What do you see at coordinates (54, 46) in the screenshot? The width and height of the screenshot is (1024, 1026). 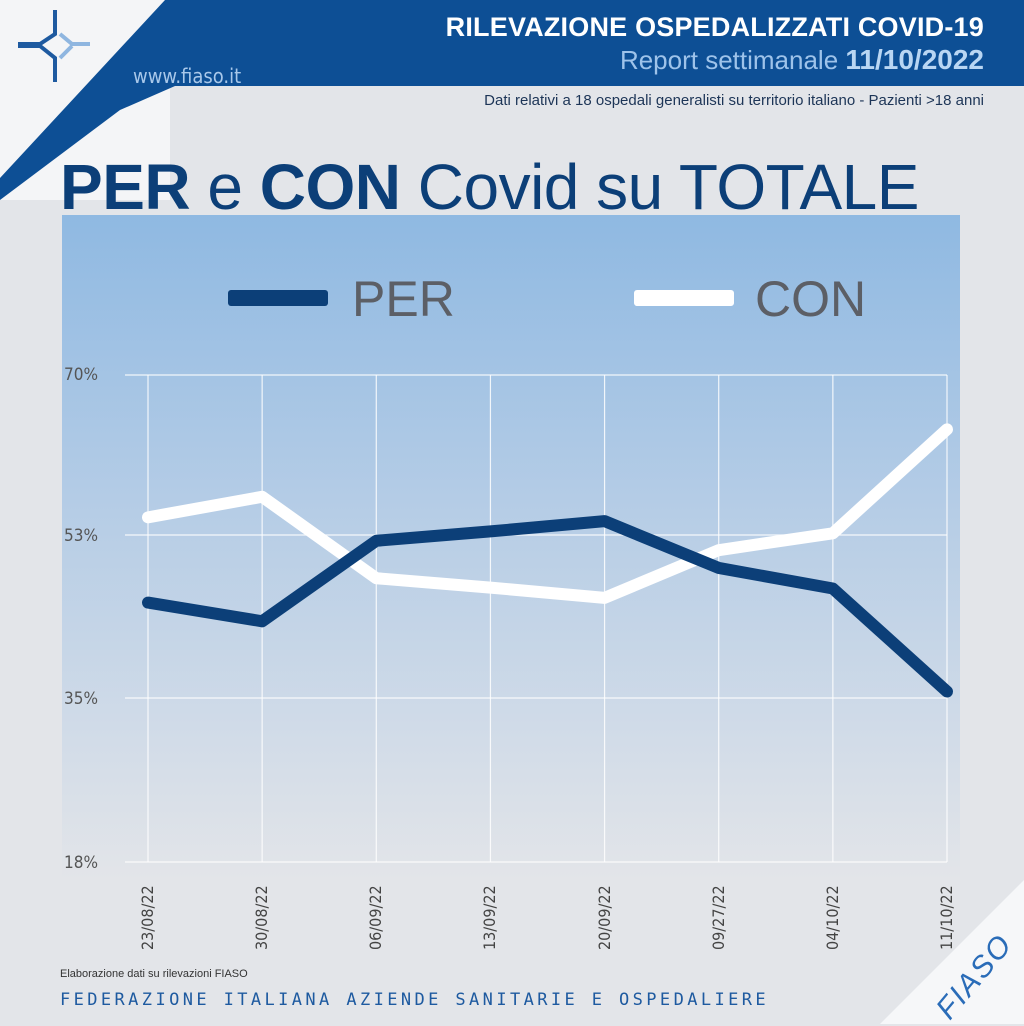 I see `fiaso-cross-logo` at bounding box center [54, 46].